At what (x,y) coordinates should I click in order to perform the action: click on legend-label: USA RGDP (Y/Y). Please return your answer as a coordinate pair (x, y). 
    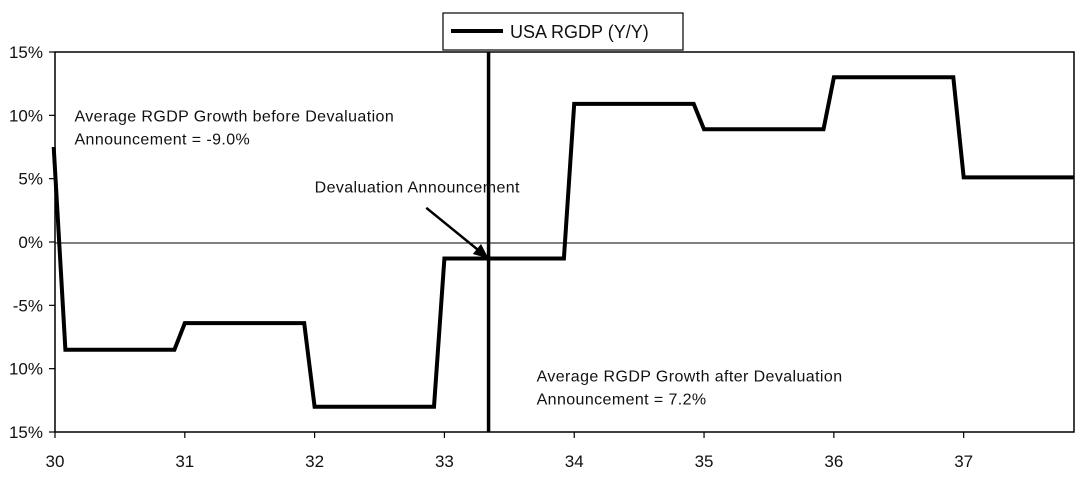
    Looking at the image, I should click on (579, 32).